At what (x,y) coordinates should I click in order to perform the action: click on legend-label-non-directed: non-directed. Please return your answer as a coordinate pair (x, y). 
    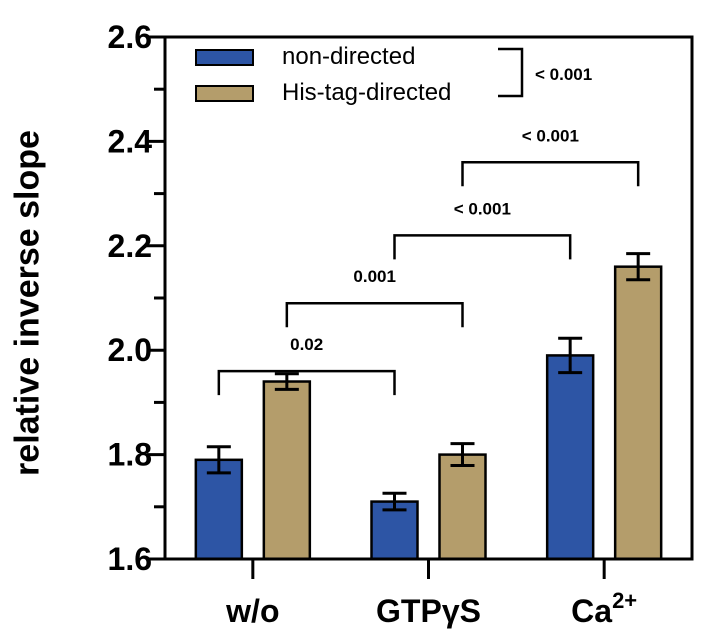
    Looking at the image, I should click on (349, 56).